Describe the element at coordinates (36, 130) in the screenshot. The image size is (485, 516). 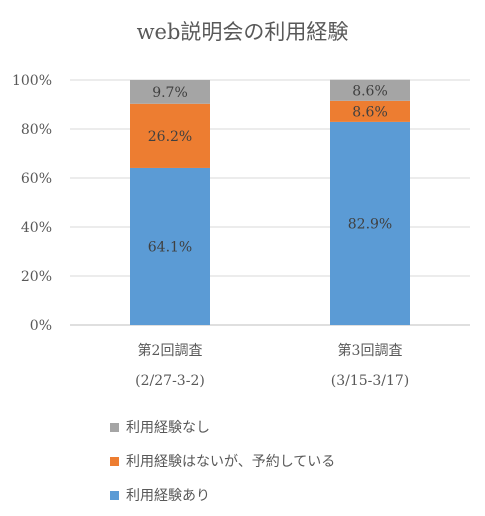
I see `y-tick-label: 80%` at that location.